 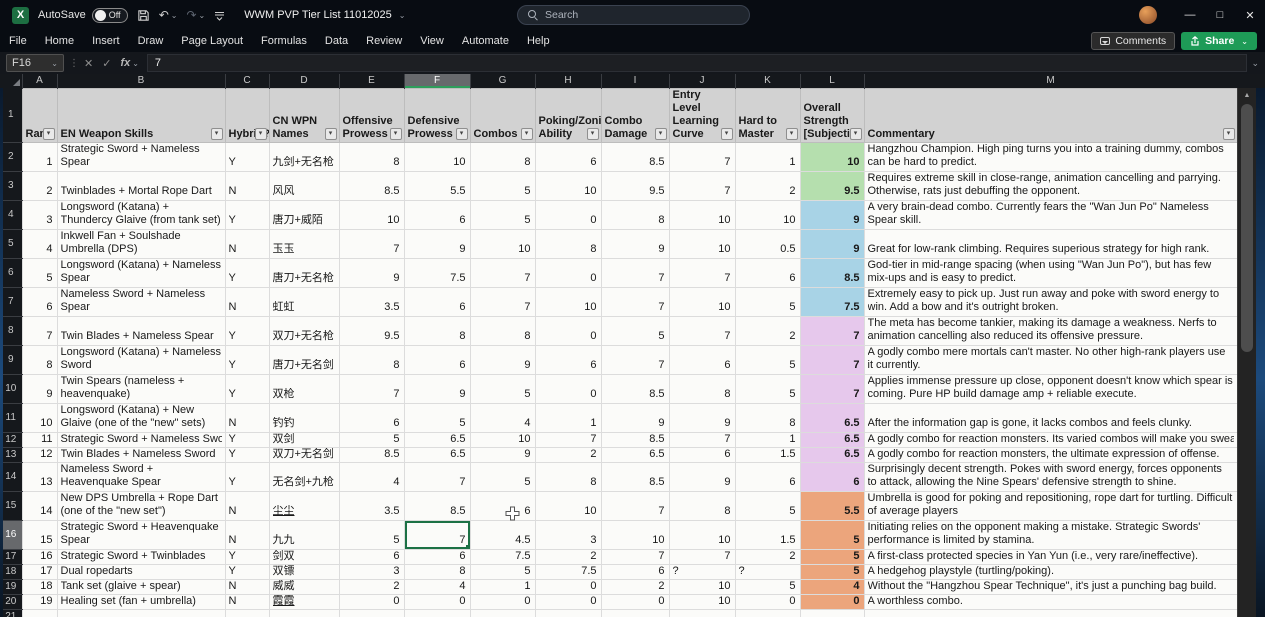 What do you see at coordinates (39, 272) in the screenshot?
I see `cell-A6: 5` at bounding box center [39, 272].